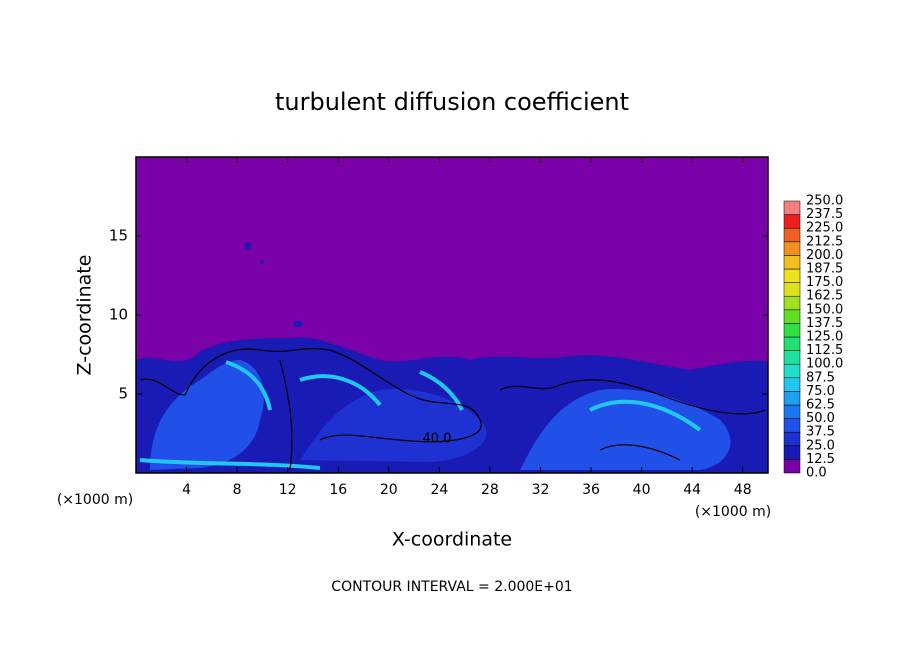  Describe the element at coordinates (452, 102) in the screenshot. I see `chart-title: turbulent diffusion coefficient` at that location.